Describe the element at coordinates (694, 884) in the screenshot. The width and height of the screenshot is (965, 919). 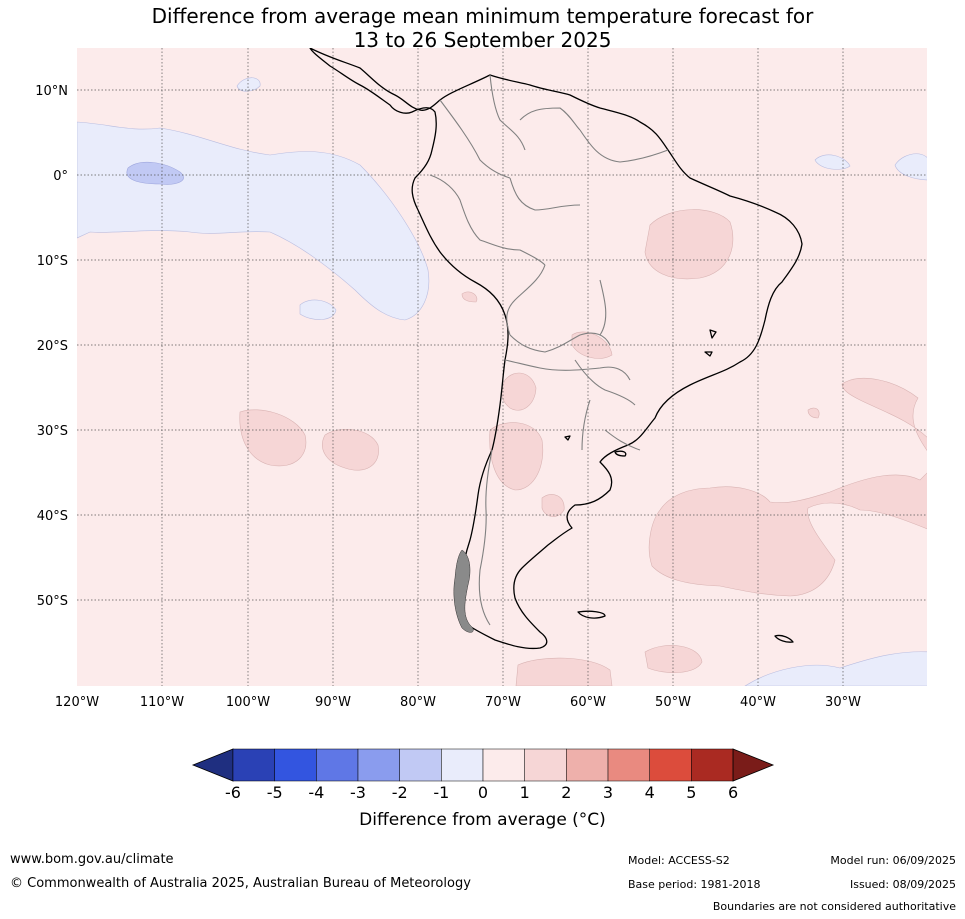
I see `footer-base-period: Base period: 1981-2018` at that location.